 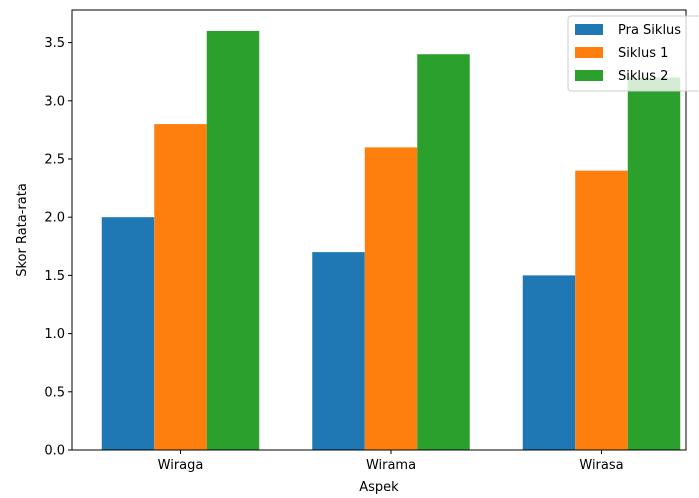 I want to click on y-tick-label: 0.5, so click(x=54, y=392).